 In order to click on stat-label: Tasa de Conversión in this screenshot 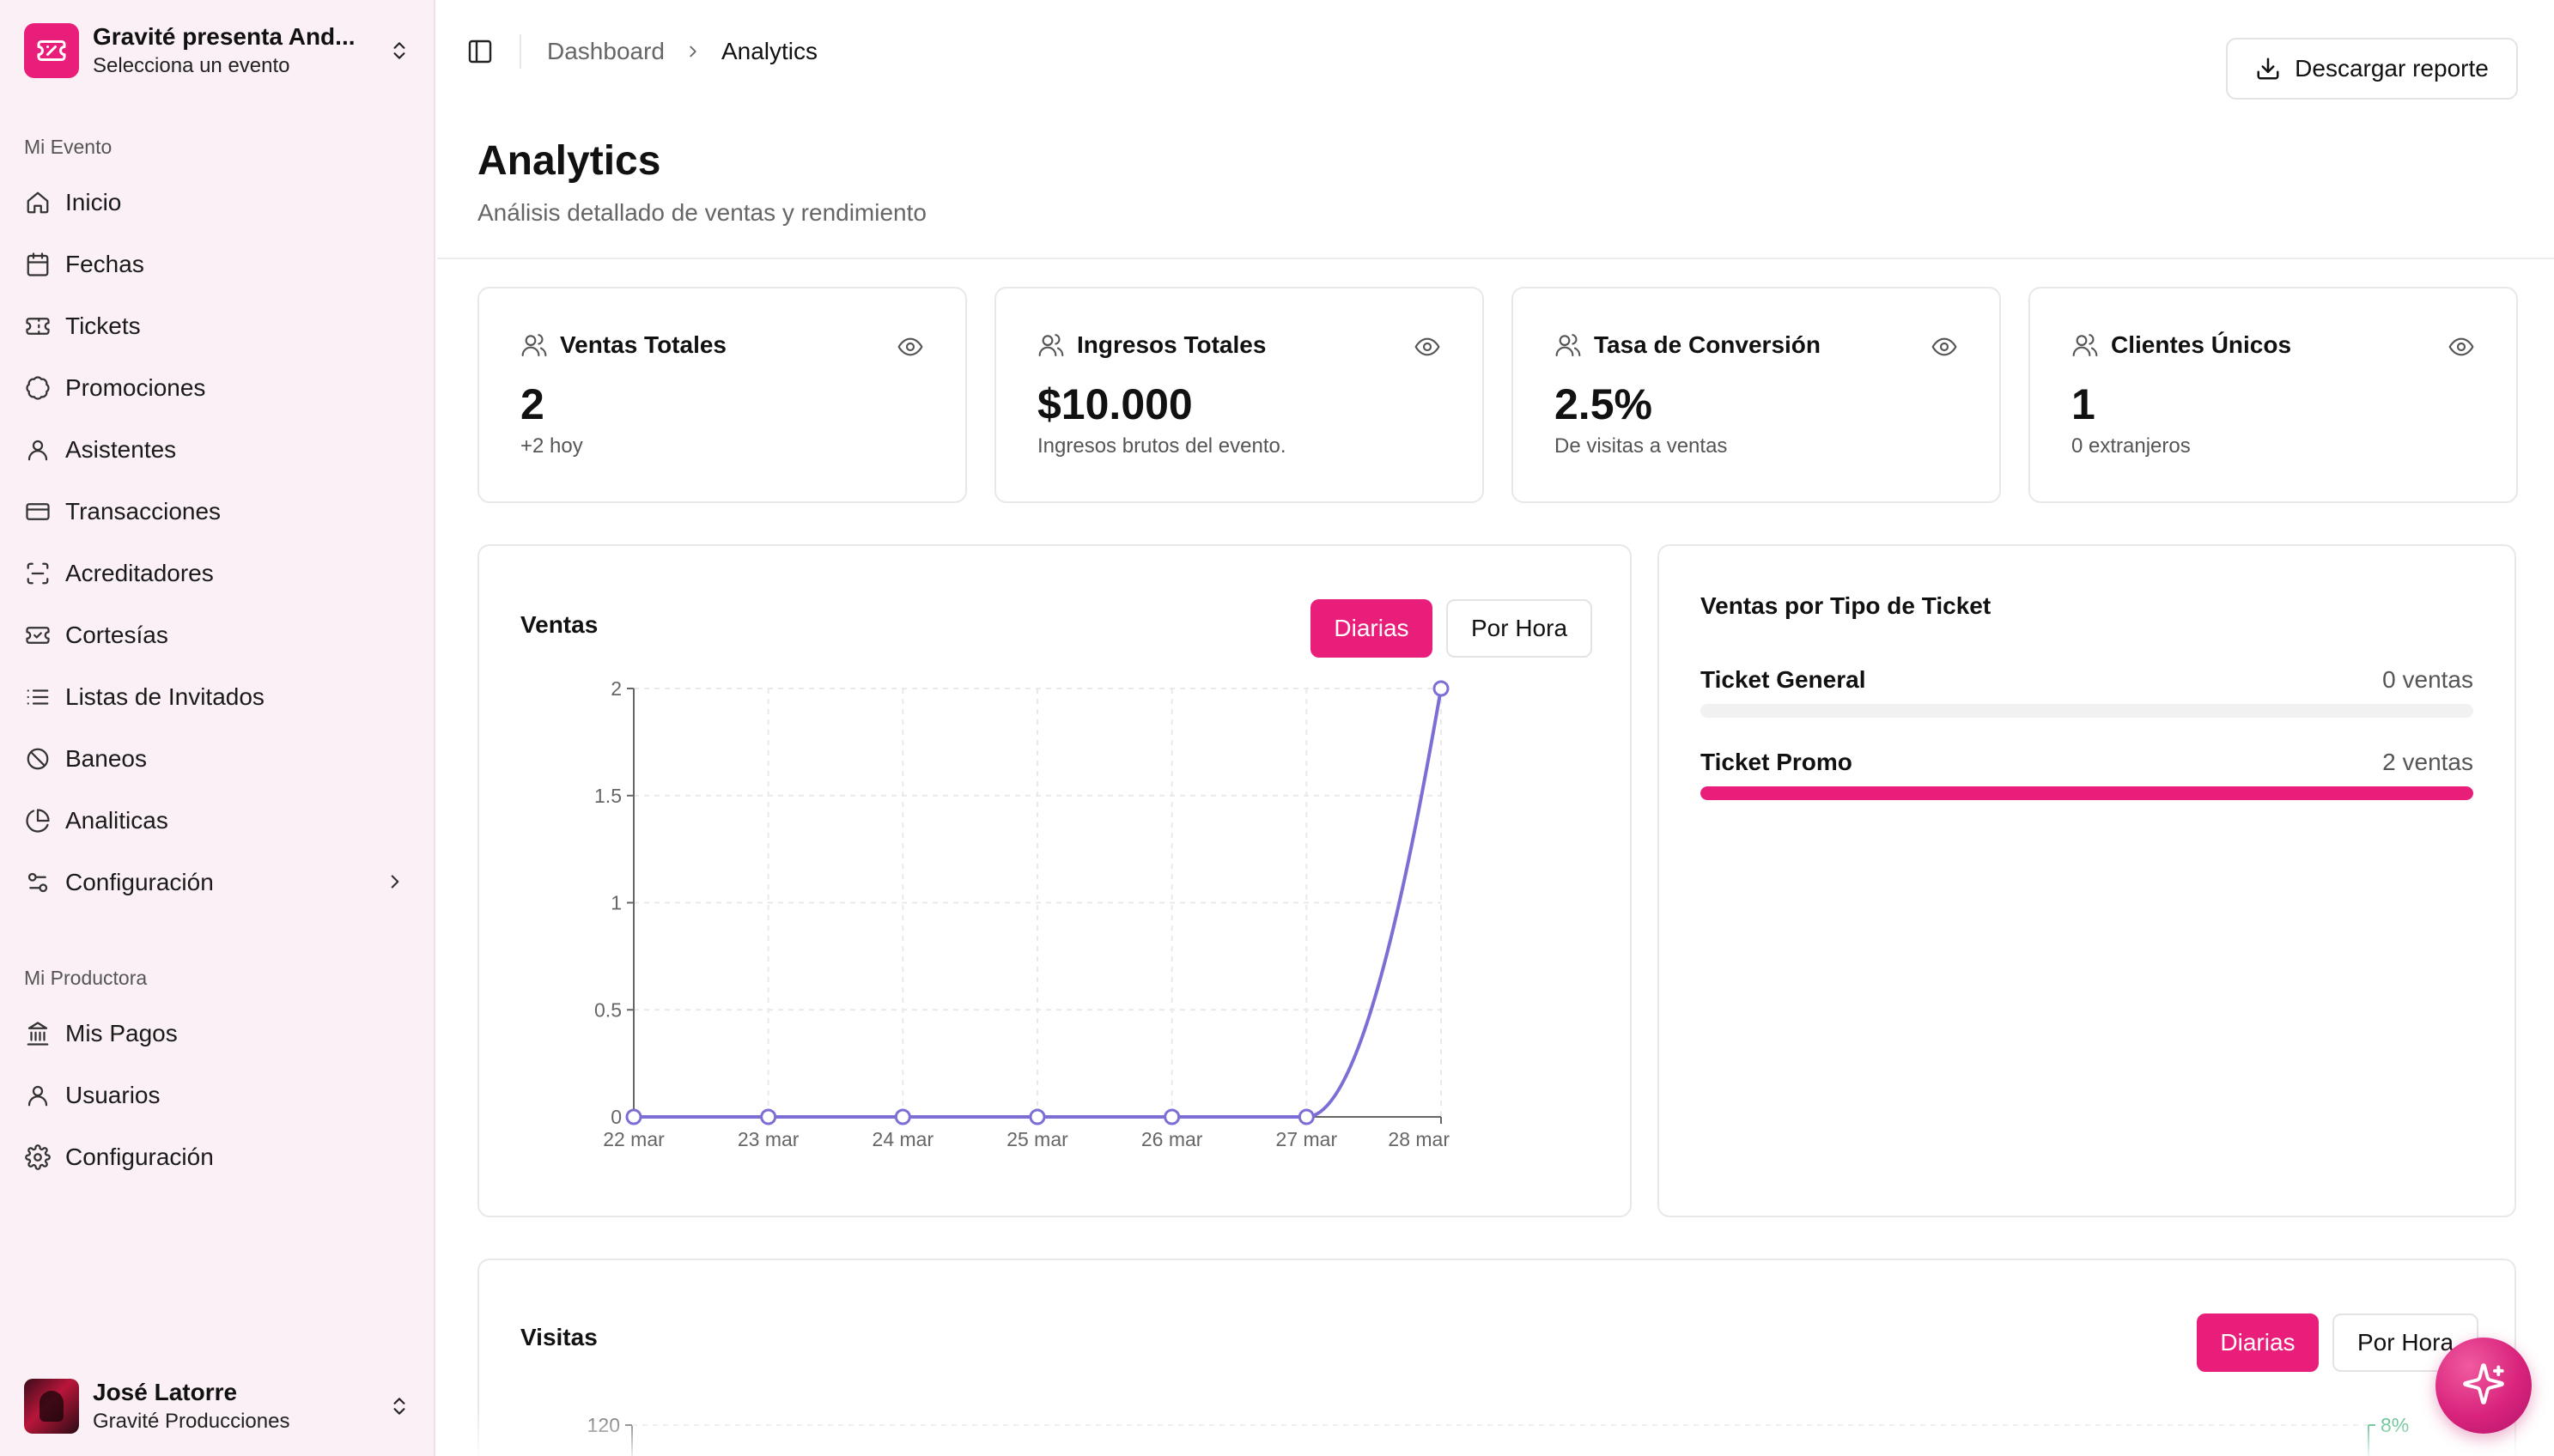, I will do `click(1707, 345)`.